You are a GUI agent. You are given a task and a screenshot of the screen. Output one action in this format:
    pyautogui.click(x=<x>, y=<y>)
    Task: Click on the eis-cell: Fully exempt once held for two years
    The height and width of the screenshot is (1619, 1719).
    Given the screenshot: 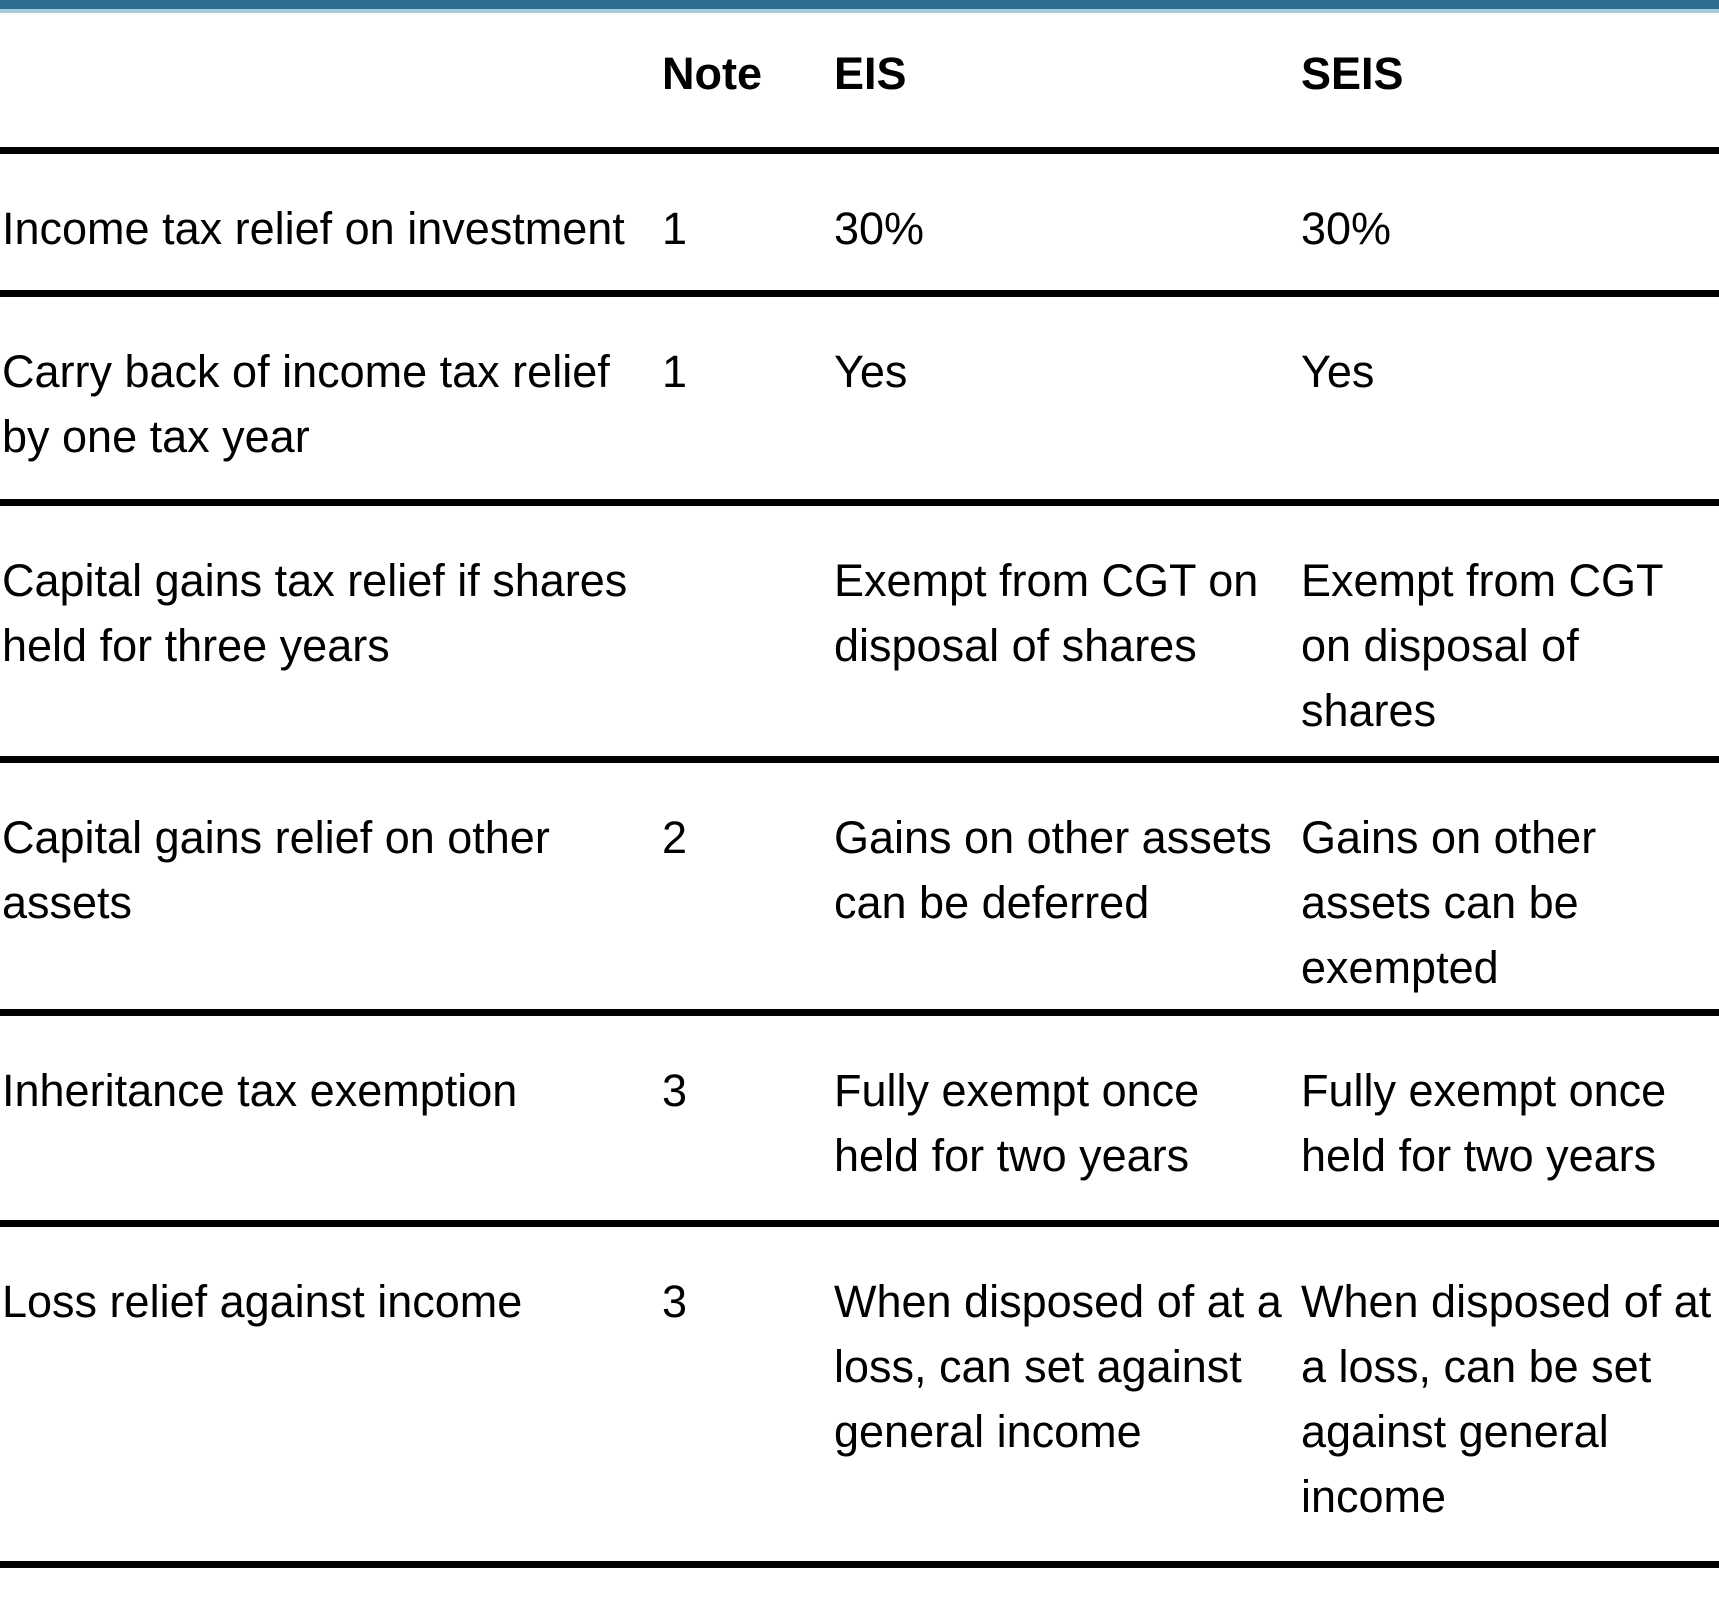 What is the action you would take?
    pyautogui.click(x=1017, y=1122)
    